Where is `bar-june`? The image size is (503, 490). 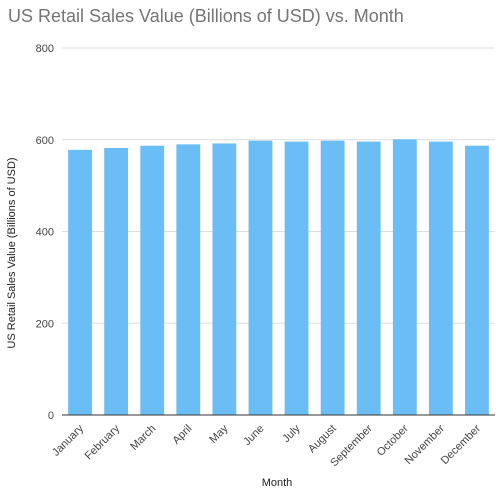
bar-june is located at coordinates (260, 278).